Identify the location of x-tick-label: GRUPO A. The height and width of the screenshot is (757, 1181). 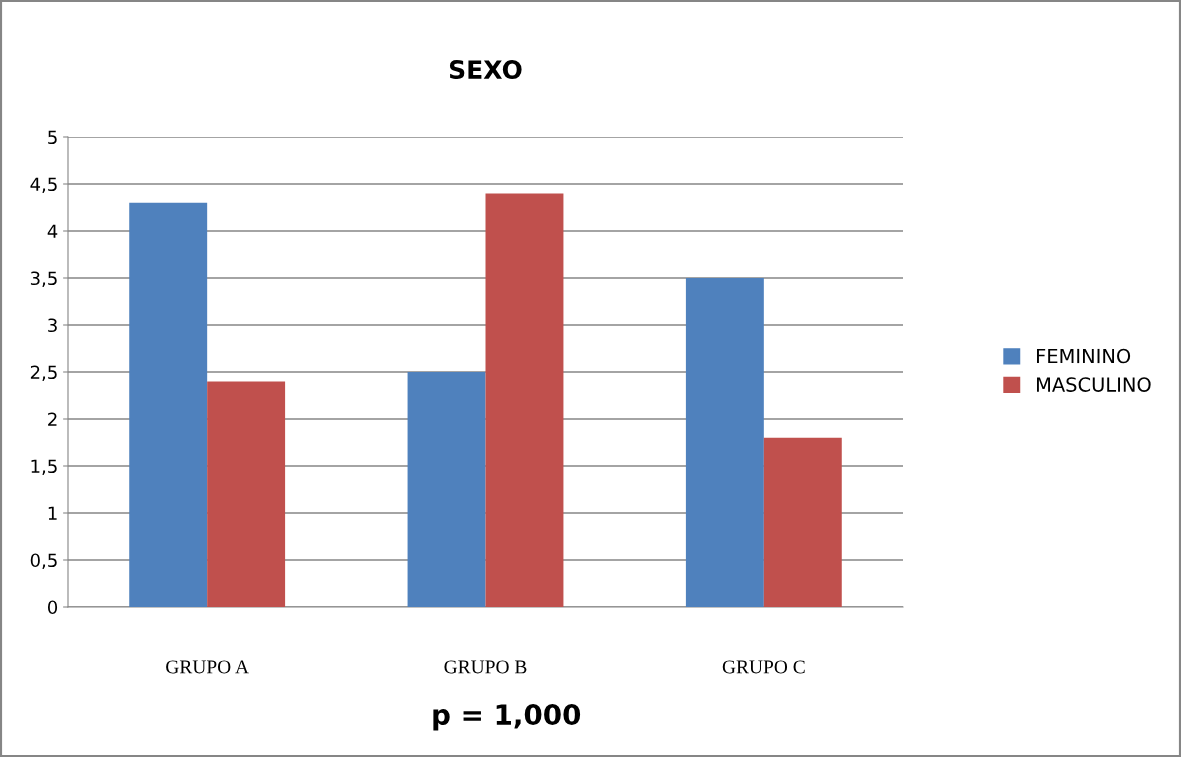
(207, 667).